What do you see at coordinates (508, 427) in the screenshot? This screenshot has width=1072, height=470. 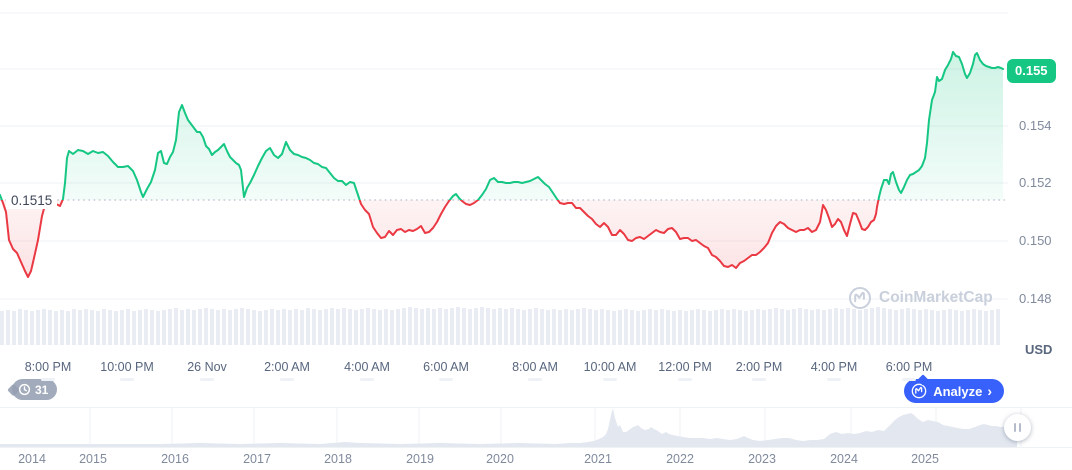 I see `timeline-history-area` at bounding box center [508, 427].